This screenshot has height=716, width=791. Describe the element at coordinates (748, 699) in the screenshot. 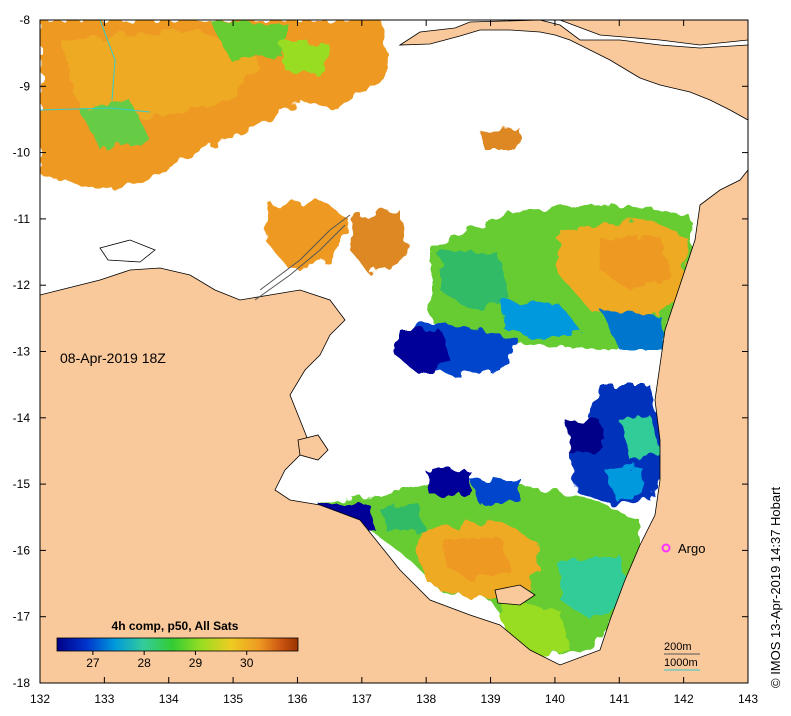

I see `x-tick-label: 143` at that location.